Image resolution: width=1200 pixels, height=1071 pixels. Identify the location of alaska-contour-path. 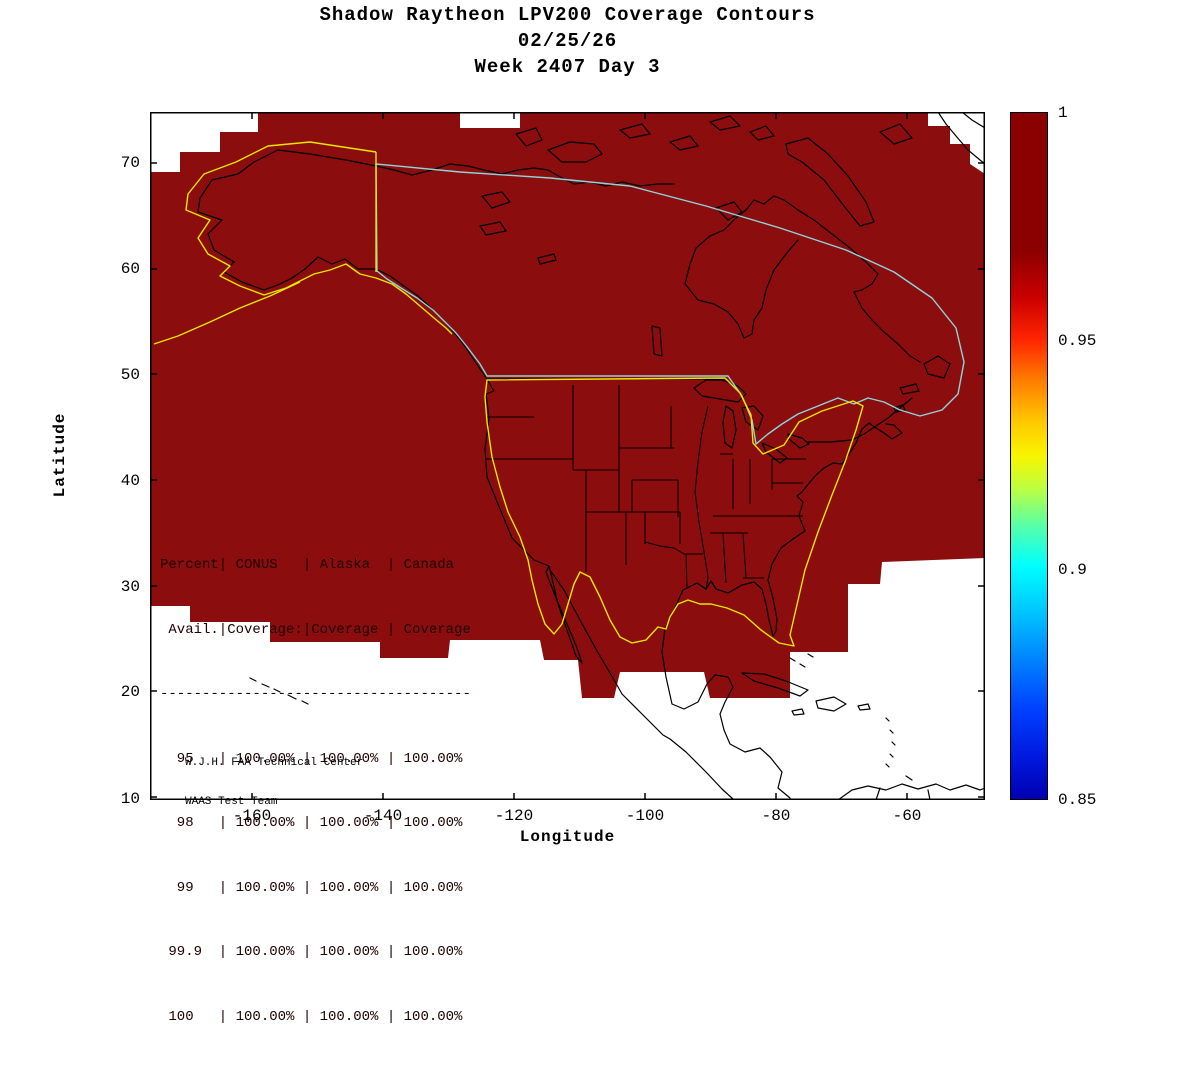
(319, 238).